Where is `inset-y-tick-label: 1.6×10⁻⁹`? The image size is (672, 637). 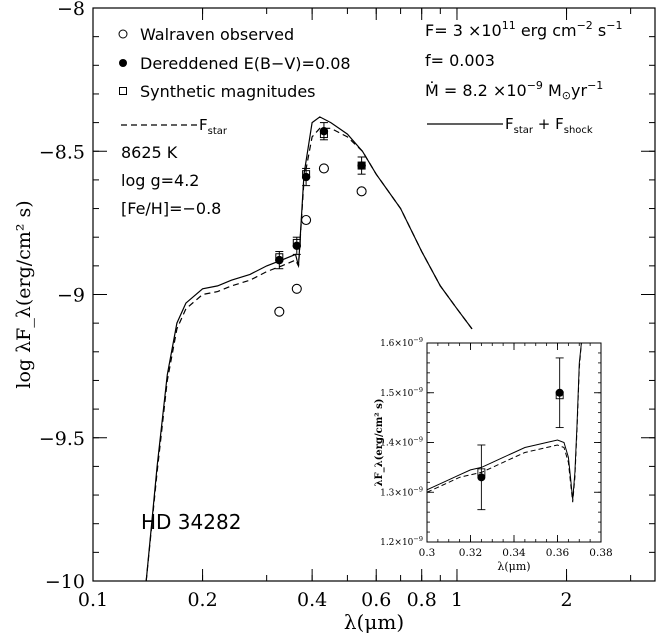
inset-y-tick-label: 1.6×10⁻⁹ is located at coordinates (401, 342).